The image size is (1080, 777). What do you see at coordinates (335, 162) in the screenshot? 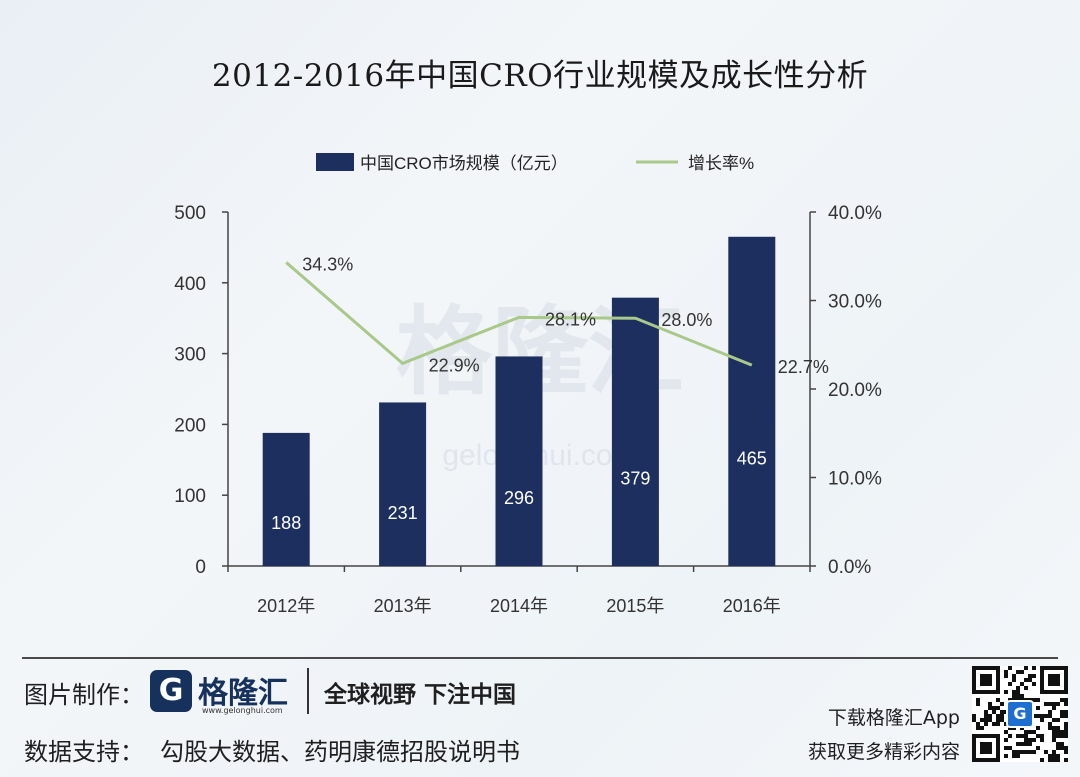
I see `legend-bar-swatch` at bounding box center [335, 162].